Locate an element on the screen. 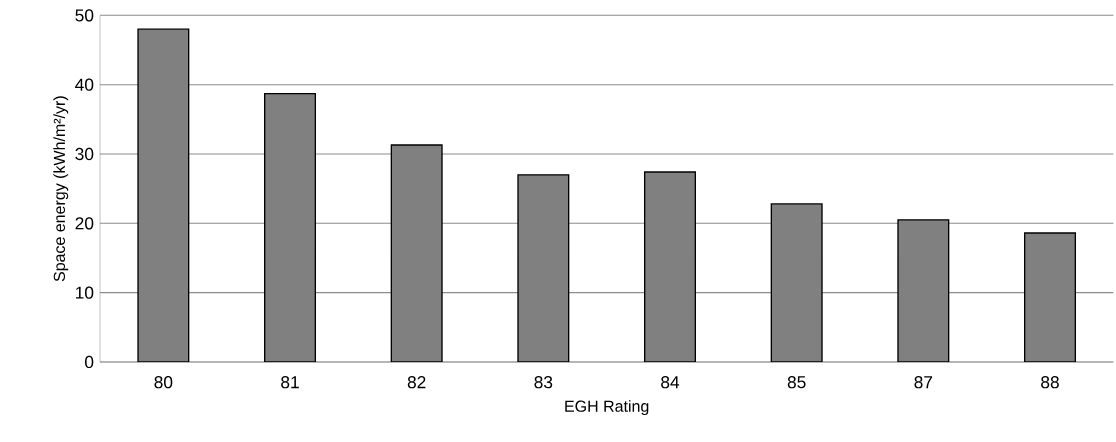 This screenshot has height=442, width=1116. y-tick-label: 40 is located at coordinates (84, 84).